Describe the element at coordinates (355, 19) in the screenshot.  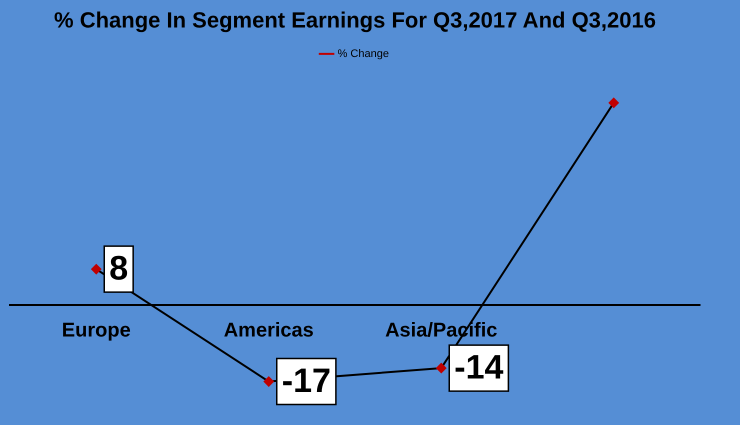
I see `chart-title: % Change In Segment Earnings For Q3,2017 And Q3,2016` at that location.